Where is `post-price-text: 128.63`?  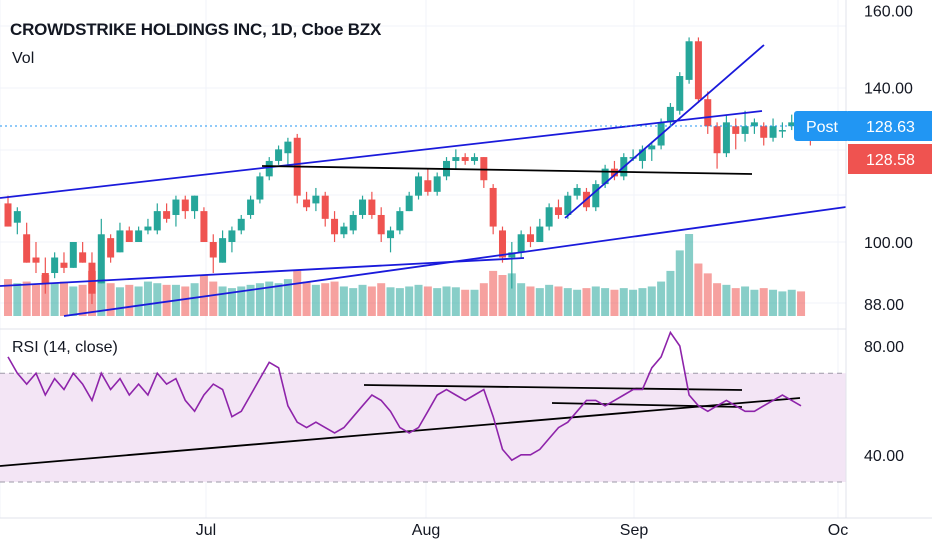
post-price-text: 128.63 is located at coordinates (890, 127).